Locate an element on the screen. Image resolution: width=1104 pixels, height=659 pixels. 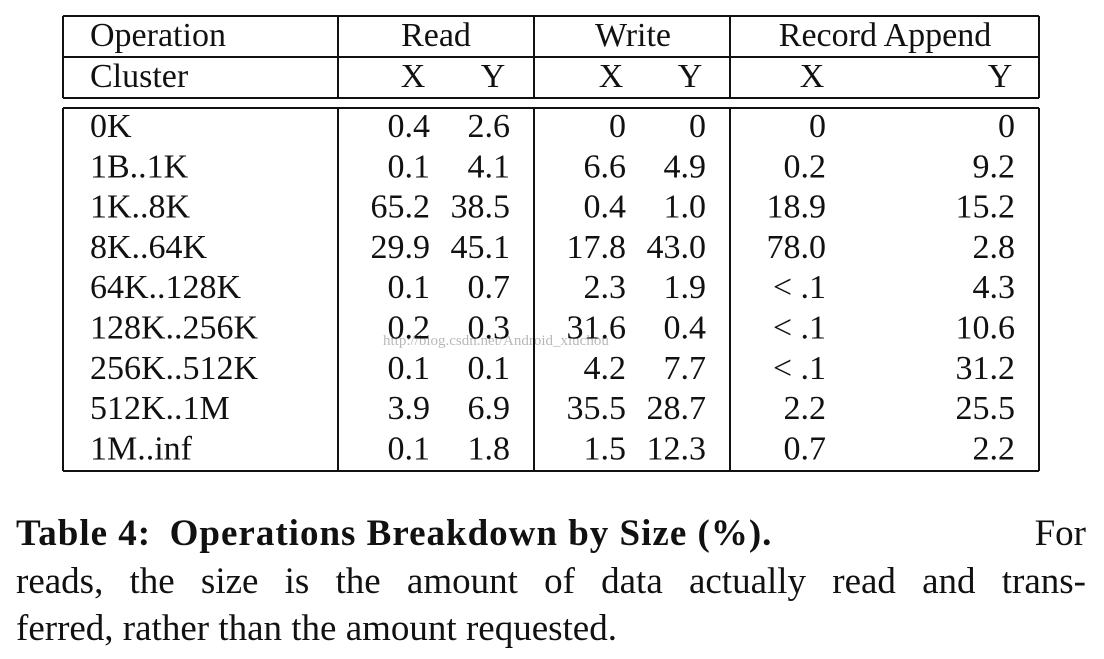
watermark: http://blog.csdn.net/Android_xiuchou is located at coordinates (496, 341).